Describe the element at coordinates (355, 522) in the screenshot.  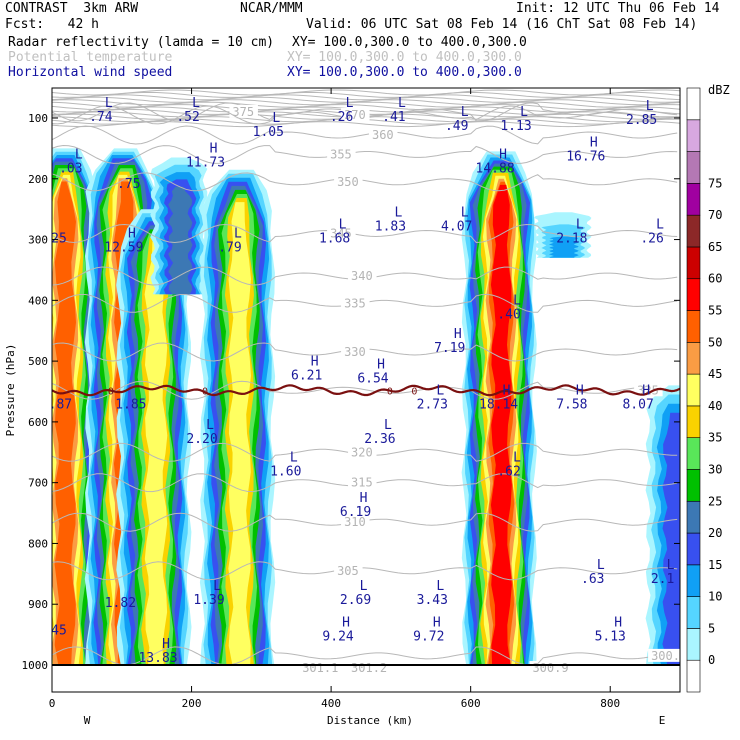
I see `isentrope-label: 310` at that location.